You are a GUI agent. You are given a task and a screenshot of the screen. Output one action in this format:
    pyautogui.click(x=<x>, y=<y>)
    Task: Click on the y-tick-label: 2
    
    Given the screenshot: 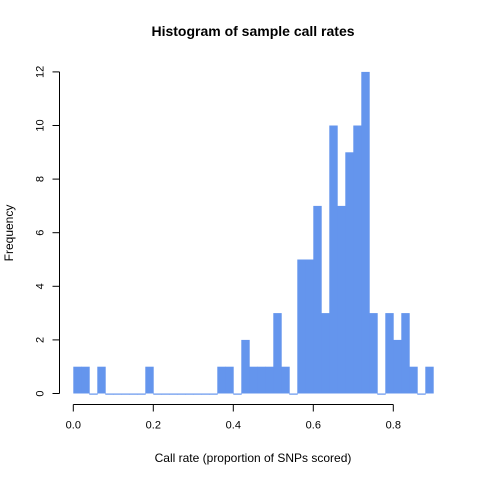 What is the action you would take?
    pyautogui.click(x=41, y=340)
    